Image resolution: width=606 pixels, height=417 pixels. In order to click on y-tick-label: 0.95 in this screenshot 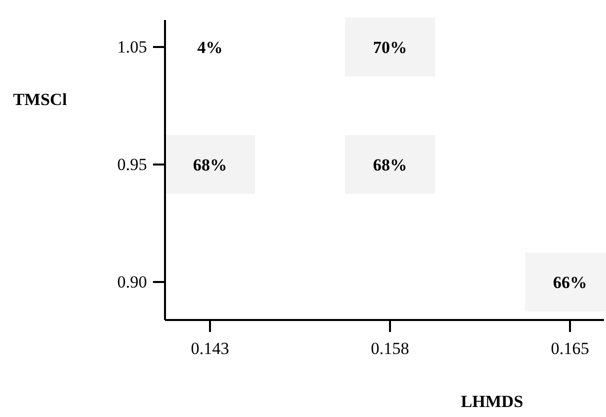, I will do `click(132, 164)`.